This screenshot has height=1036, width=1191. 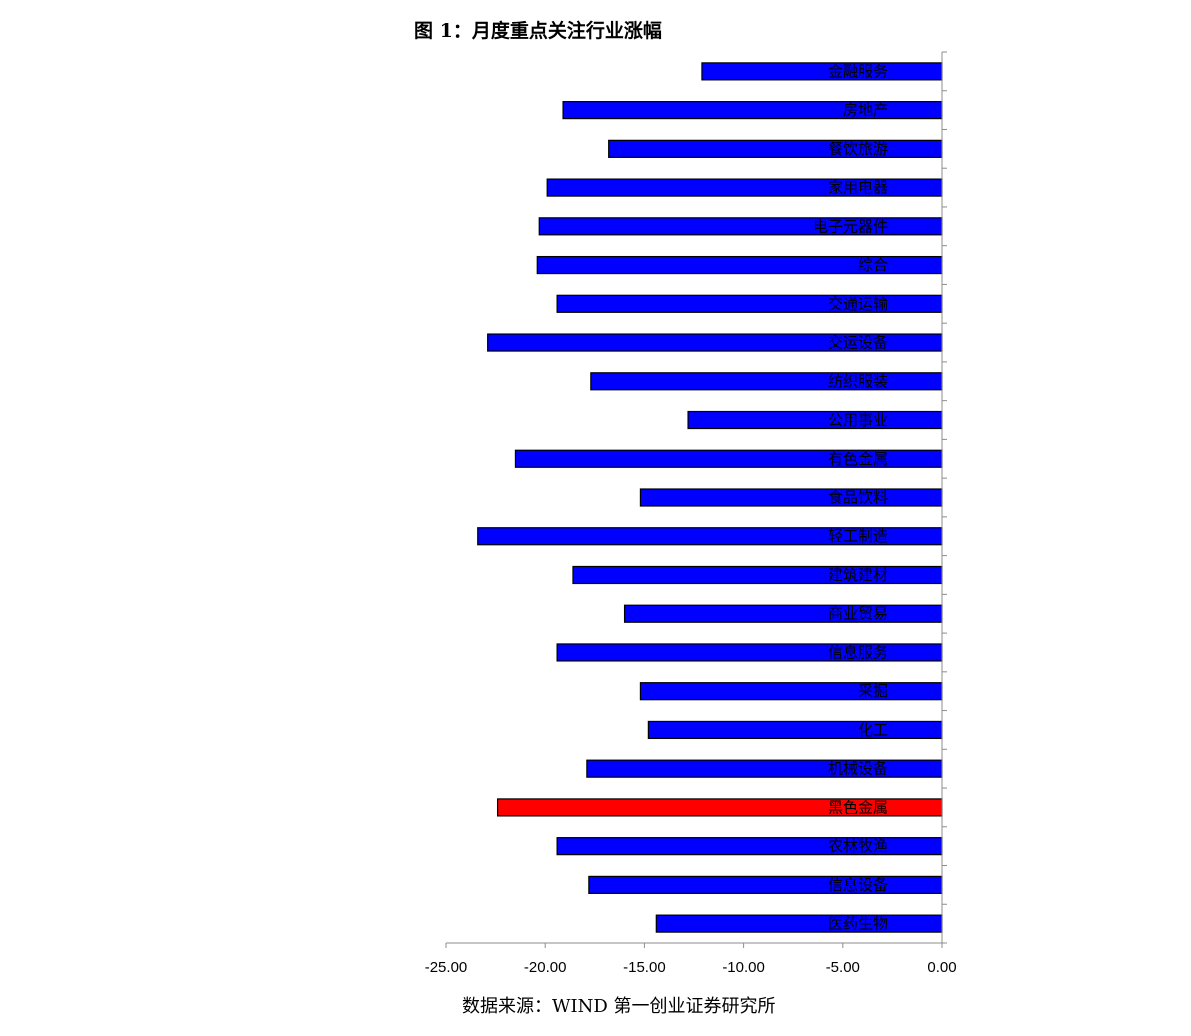 What do you see at coordinates (545, 967) in the screenshot?
I see `x-tick-label: -20.00` at bounding box center [545, 967].